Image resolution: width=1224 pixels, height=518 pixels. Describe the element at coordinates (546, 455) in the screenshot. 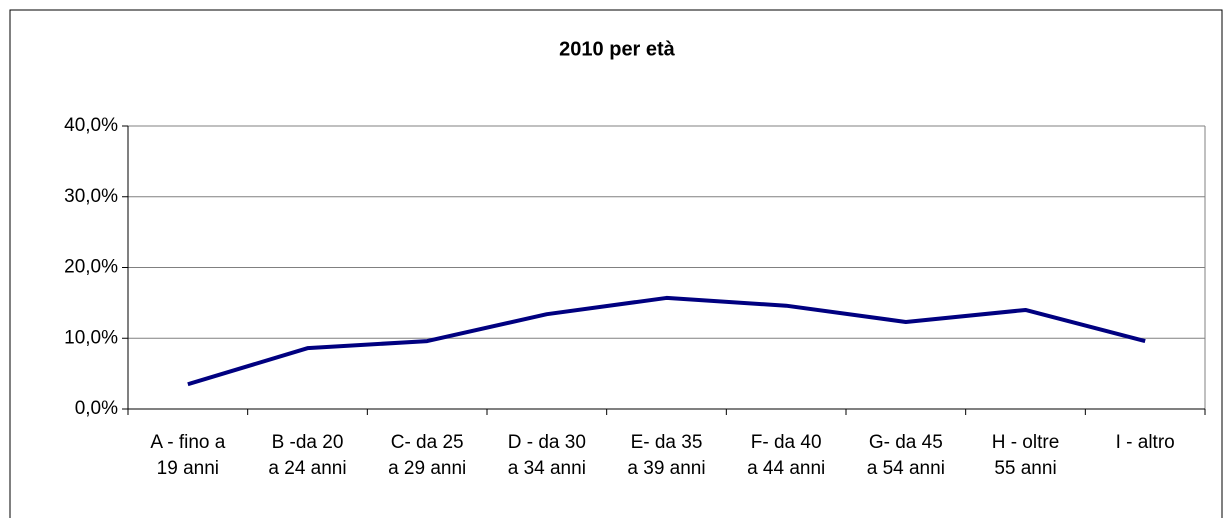

I see `x-tick-label: D - da 30 a 34 anni` at that location.